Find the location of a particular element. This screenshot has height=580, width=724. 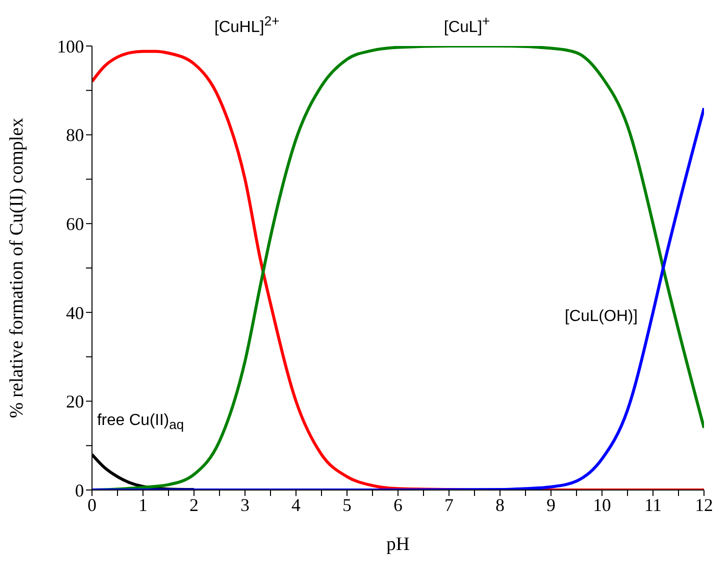

text: [CuHL]$^{2+}$ is located at coordinates (247, 26).